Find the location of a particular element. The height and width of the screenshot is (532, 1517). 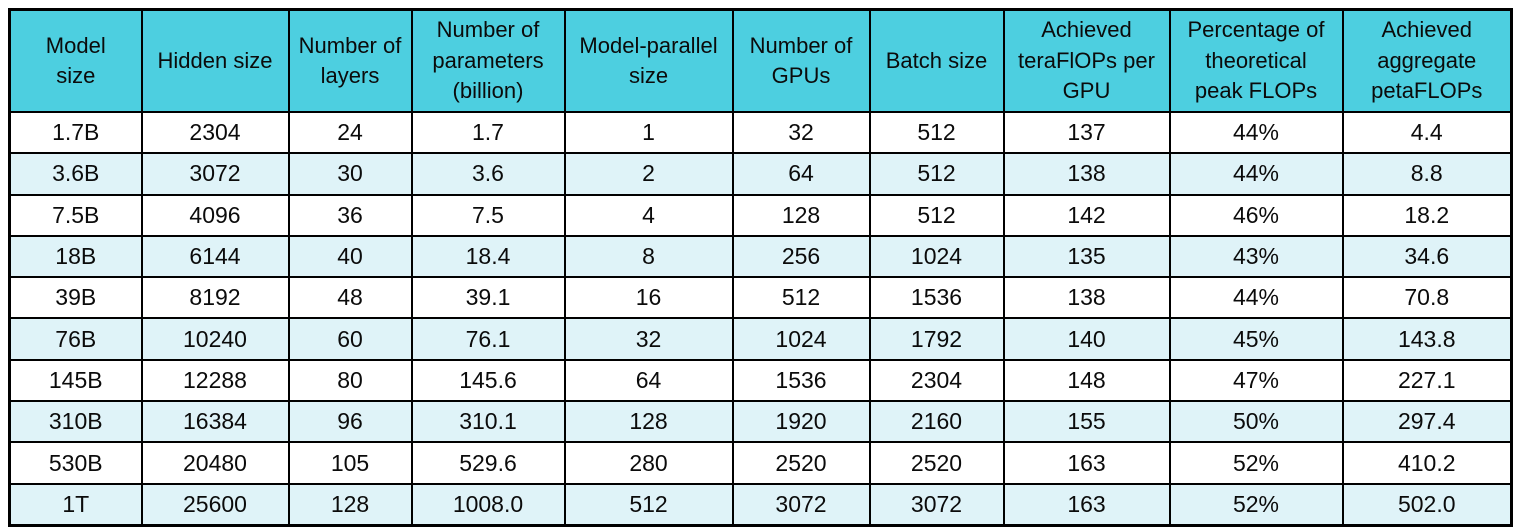

table-cell: 1.7B is located at coordinates (75, 132).